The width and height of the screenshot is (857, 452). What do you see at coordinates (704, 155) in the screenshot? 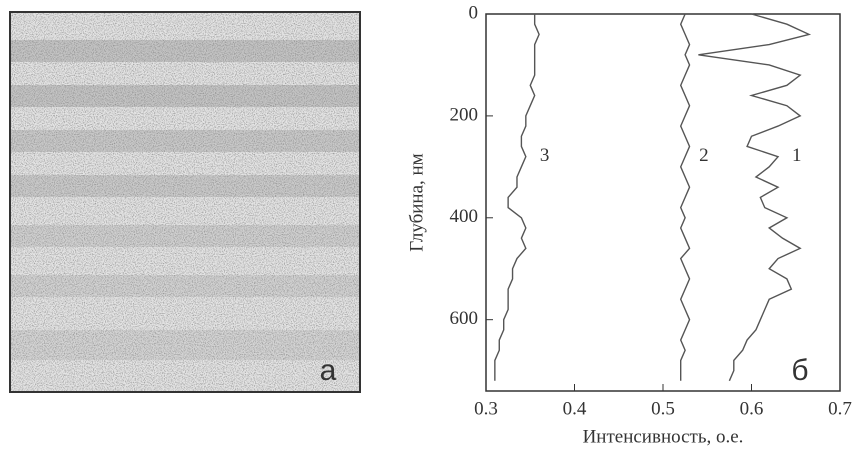
I see `series-label: 2` at bounding box center [704, 155].